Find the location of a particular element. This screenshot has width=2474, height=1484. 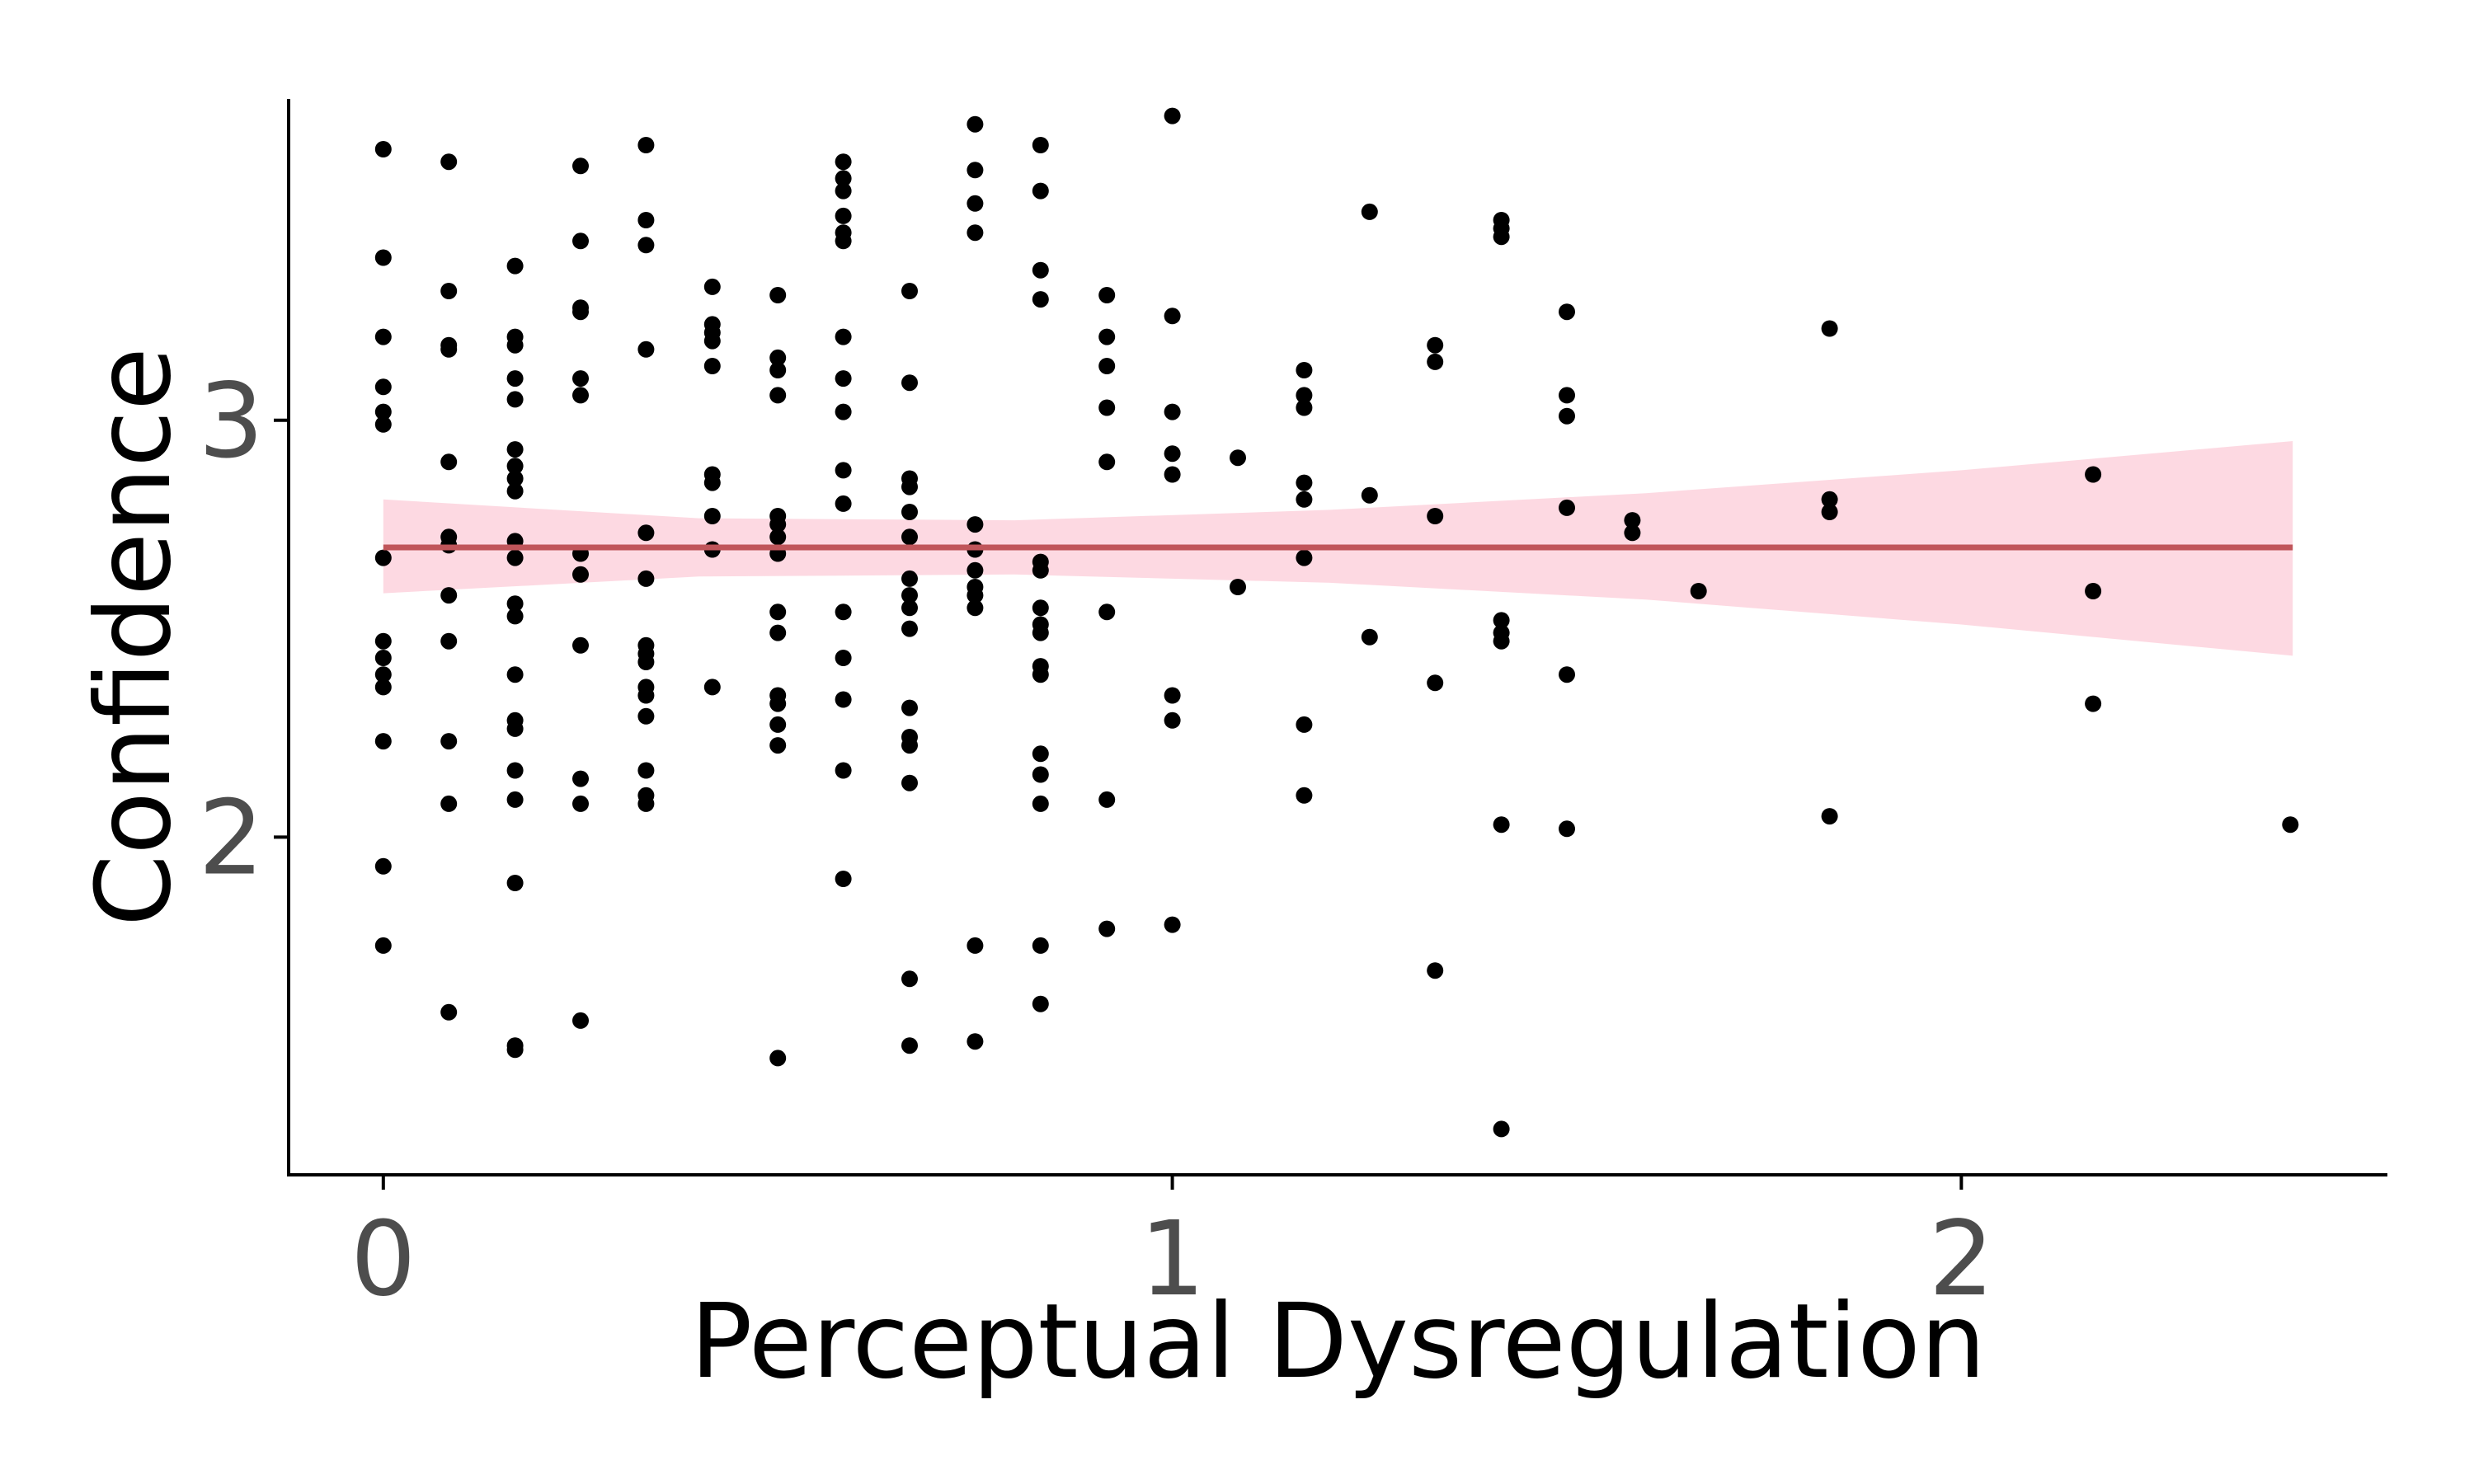

x-tick-label: 0 is located at coordinates (383, 1259).